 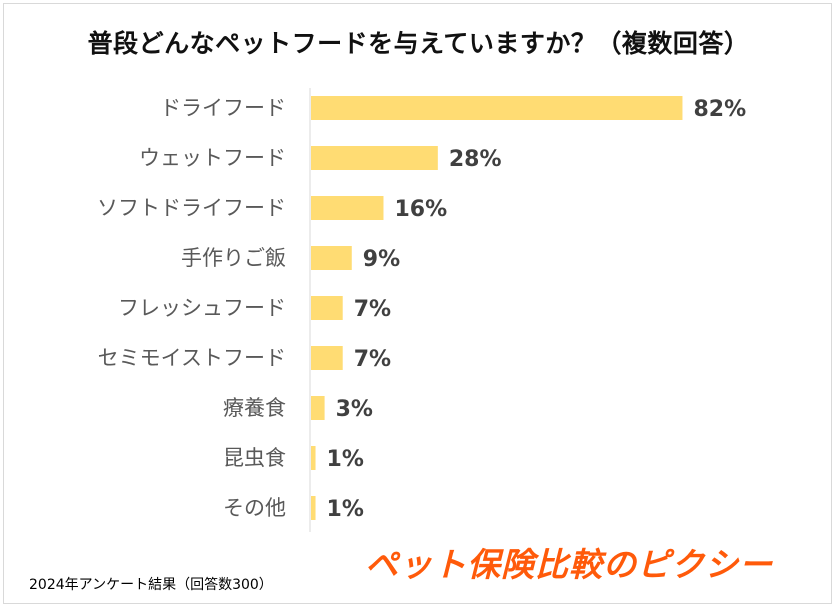 What do you see at coordinates (151, 585) in the screenshot?
I see `footnote: 2024年アンケート結果（回答数300）` at bounding box center [151, 585].